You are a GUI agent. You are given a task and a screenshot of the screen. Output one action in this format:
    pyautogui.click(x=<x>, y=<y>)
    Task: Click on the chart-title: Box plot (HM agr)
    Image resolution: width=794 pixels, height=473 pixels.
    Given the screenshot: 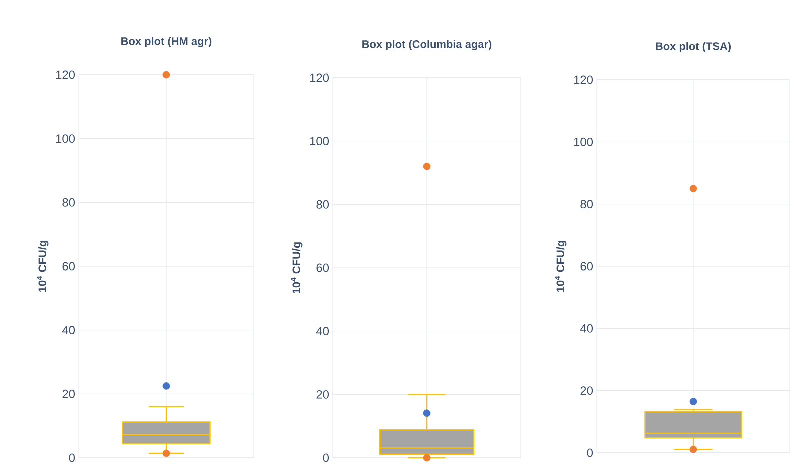 What is the action you would take?
    pyautogui.click(x=167, y=42)
    